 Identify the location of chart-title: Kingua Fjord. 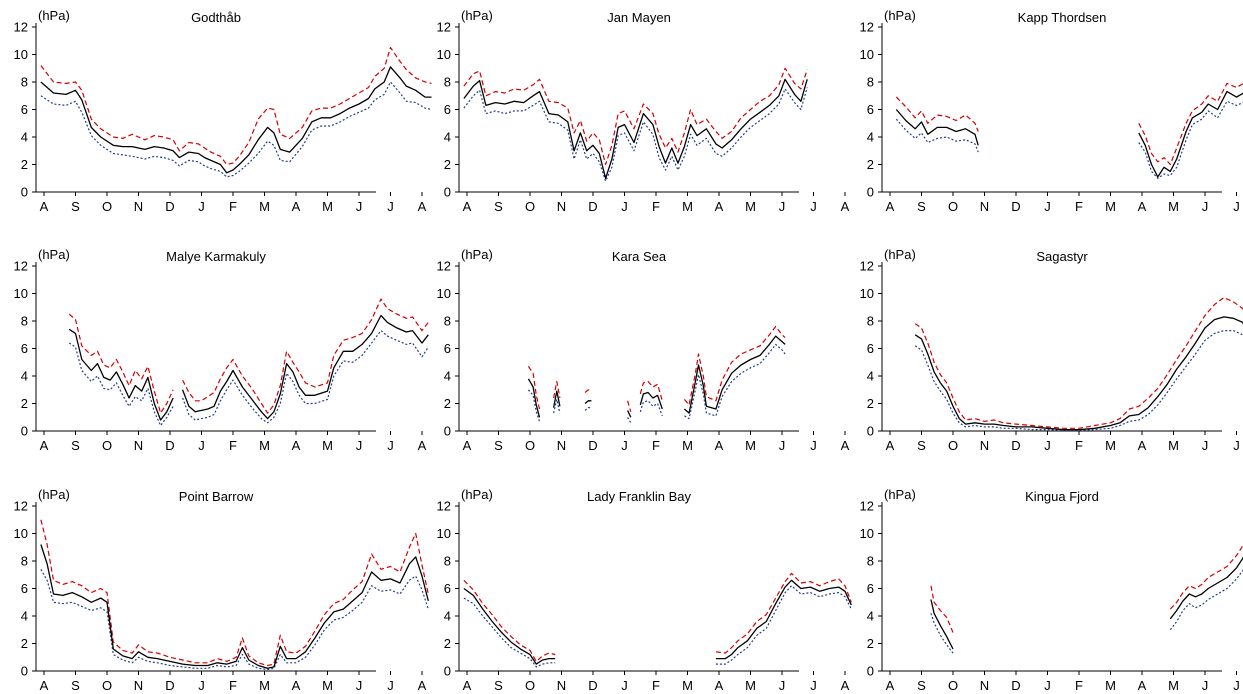
(1062, 496).